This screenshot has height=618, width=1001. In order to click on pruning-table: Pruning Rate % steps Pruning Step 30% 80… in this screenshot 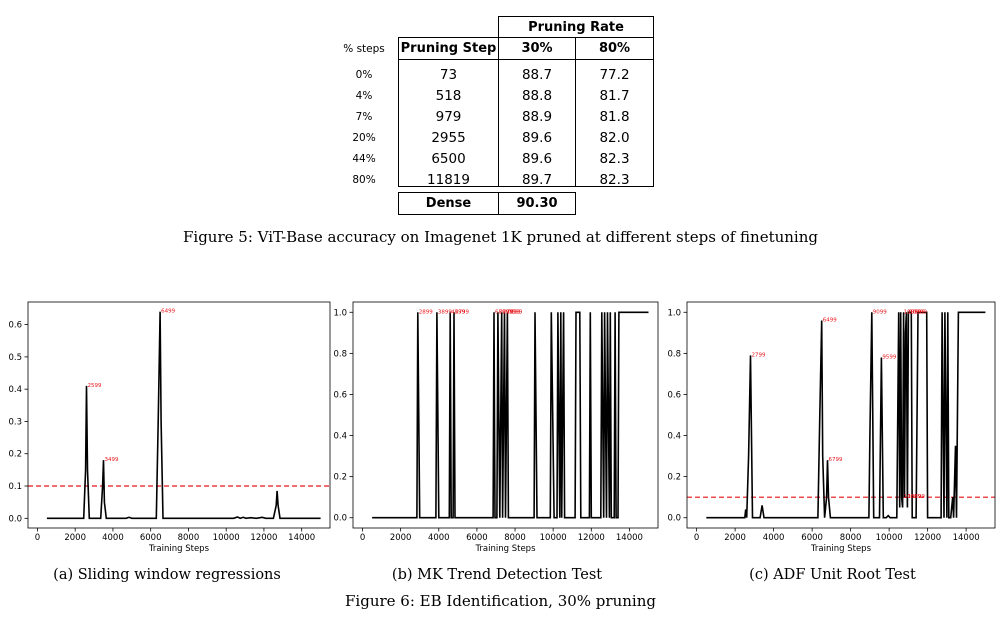, I will do `click(495, 116)`.